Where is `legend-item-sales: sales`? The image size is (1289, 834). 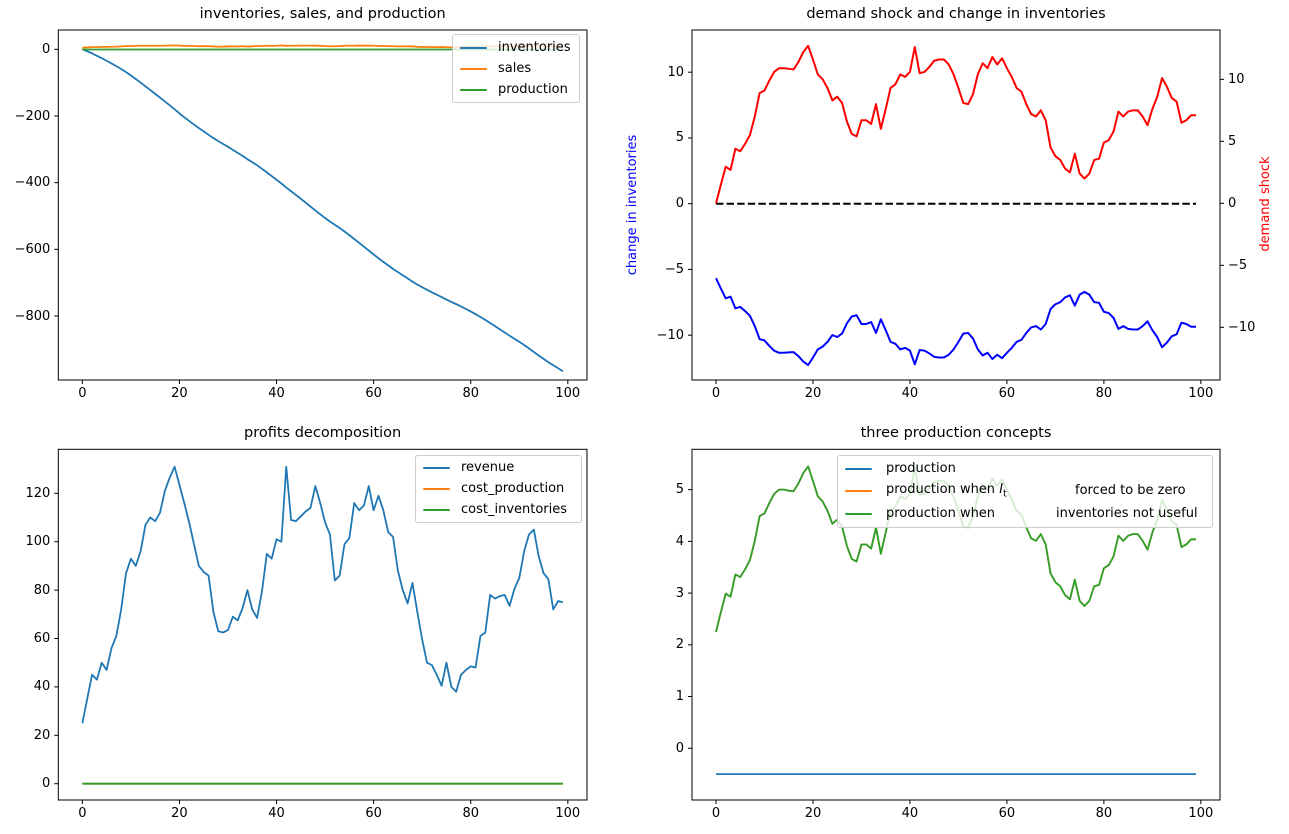 legend-item-sales: sales is located at coordinates (516, 68).